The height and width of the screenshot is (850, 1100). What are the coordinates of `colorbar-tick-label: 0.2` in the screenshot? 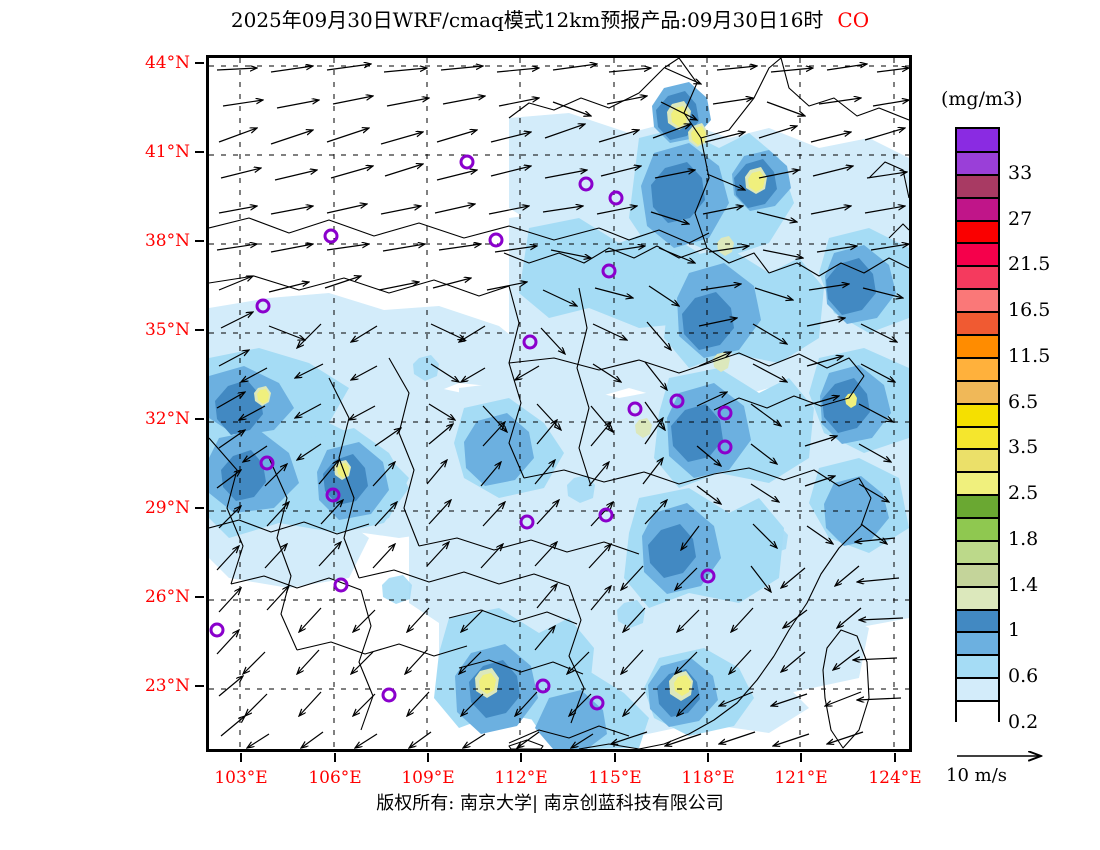 It's located at (1023, 722).